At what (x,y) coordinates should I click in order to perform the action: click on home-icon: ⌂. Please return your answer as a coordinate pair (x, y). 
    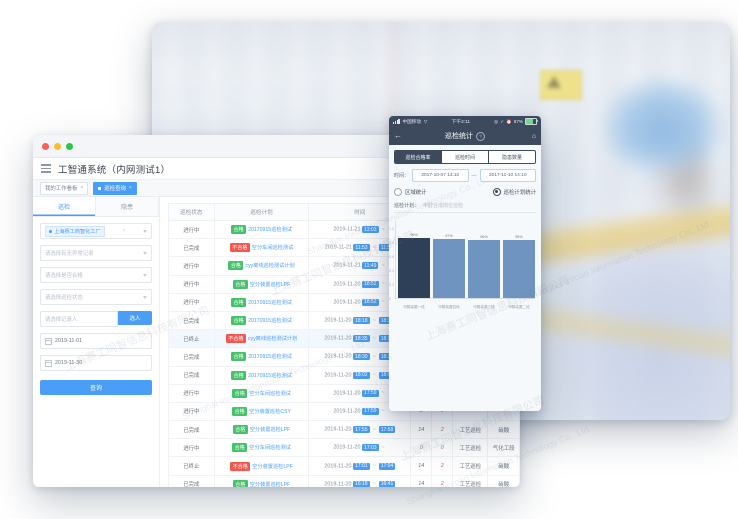
    Looking at the image, I should click on (533, 136).